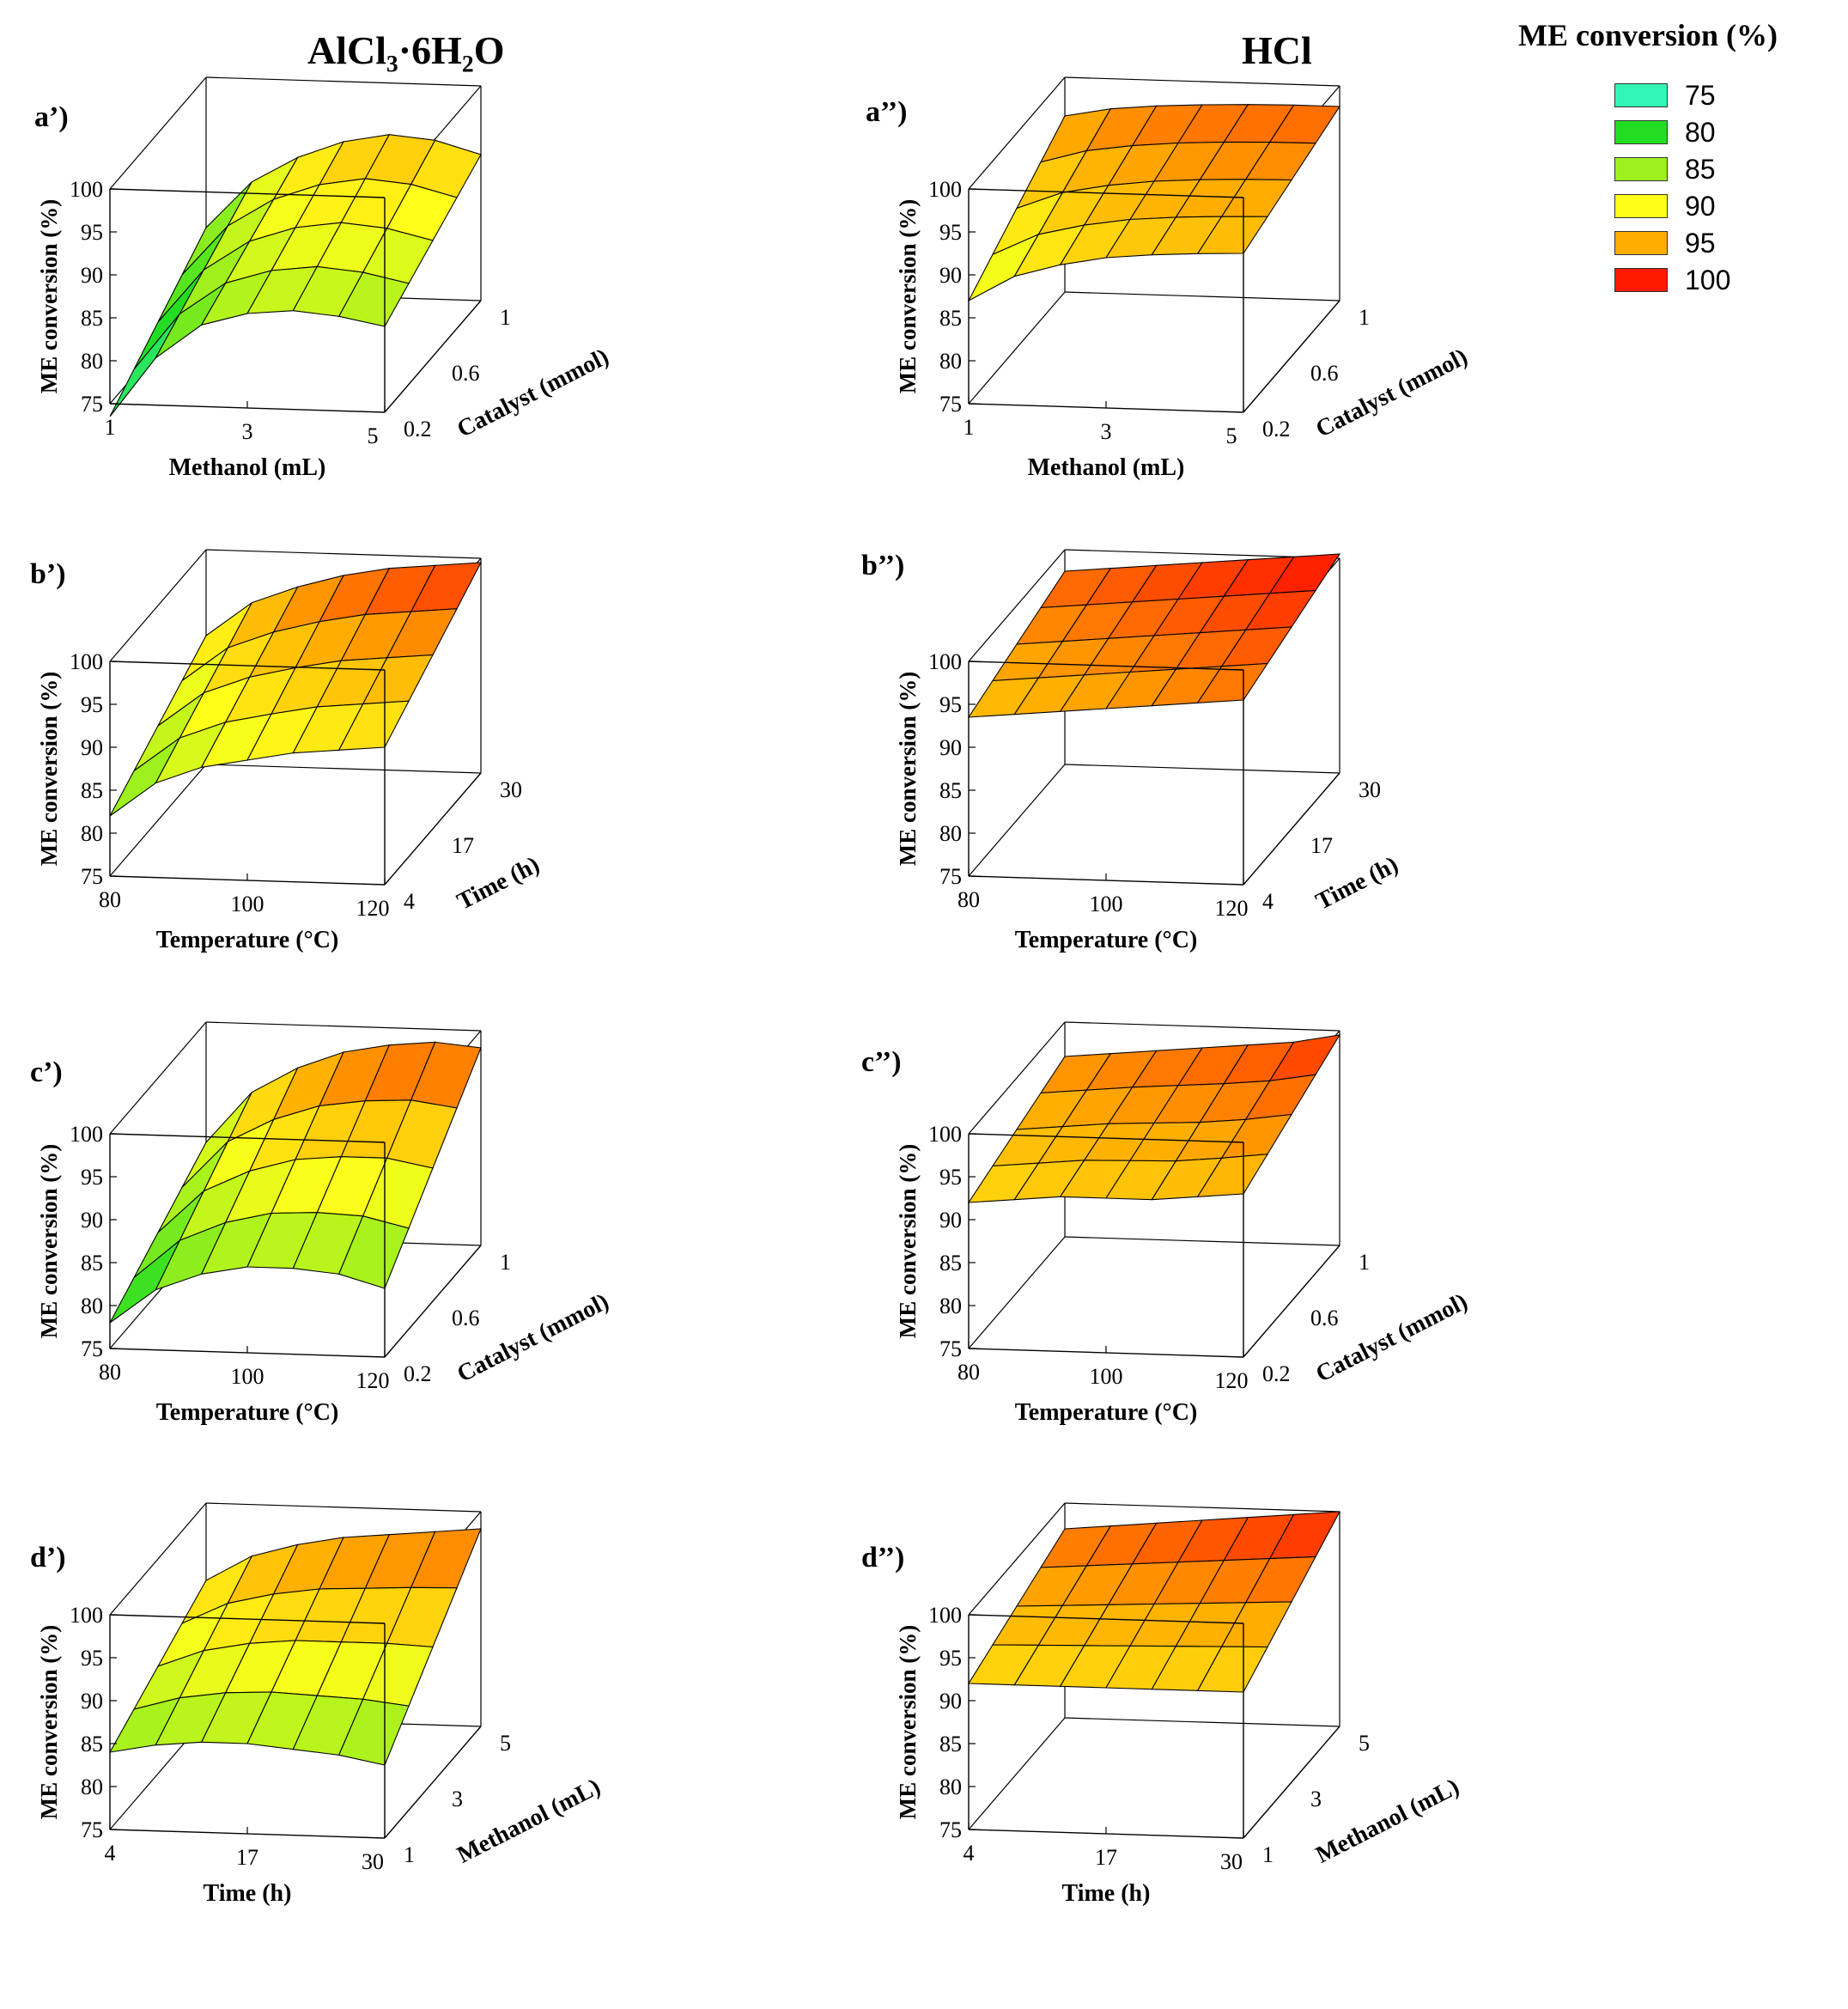  I want to click on legend-title: ME conversion (%), so click(1648, 35).